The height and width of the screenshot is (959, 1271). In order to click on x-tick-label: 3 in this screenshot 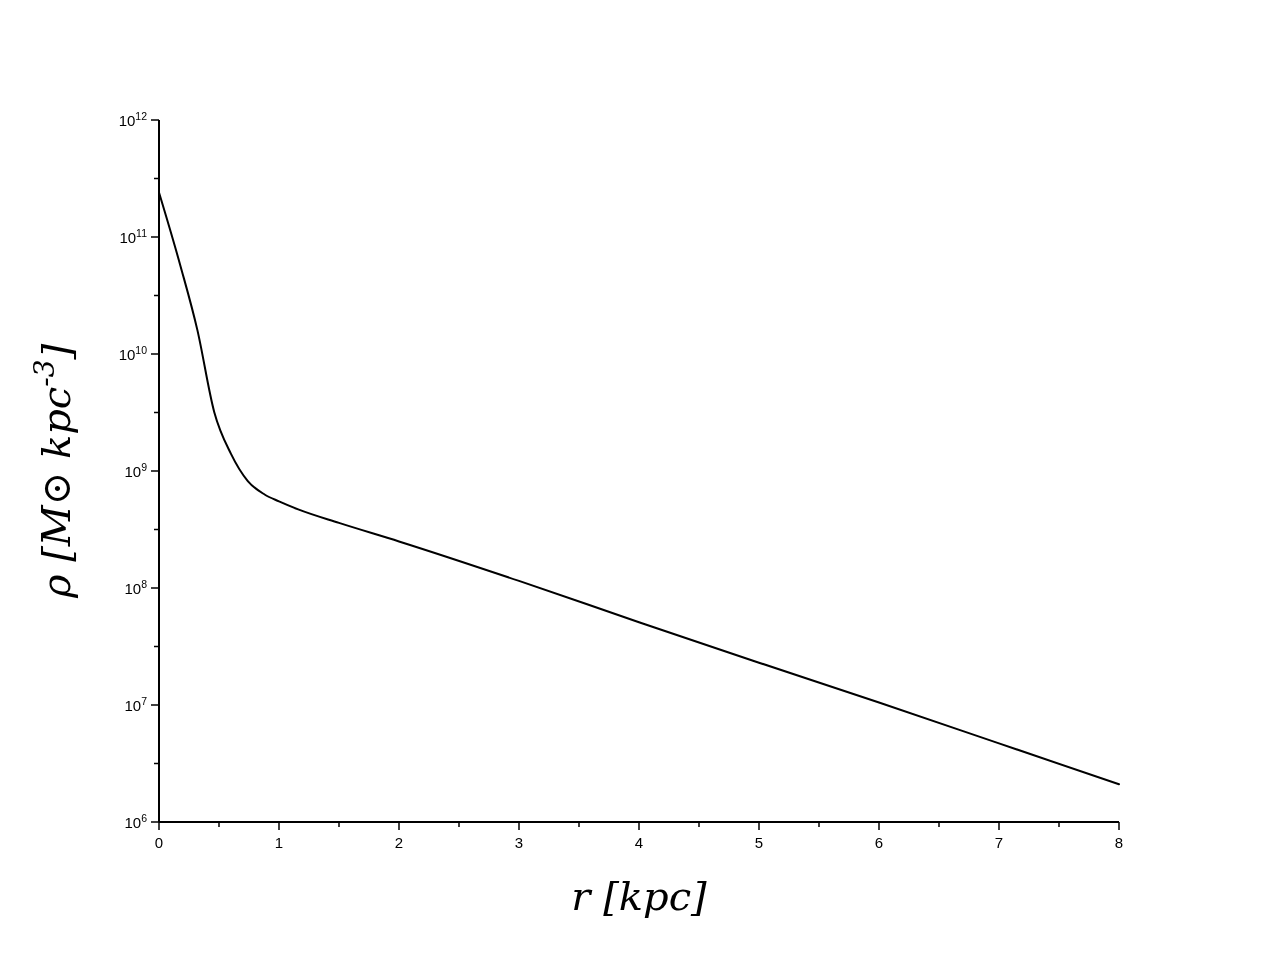, I will do `click(519, 842)`.